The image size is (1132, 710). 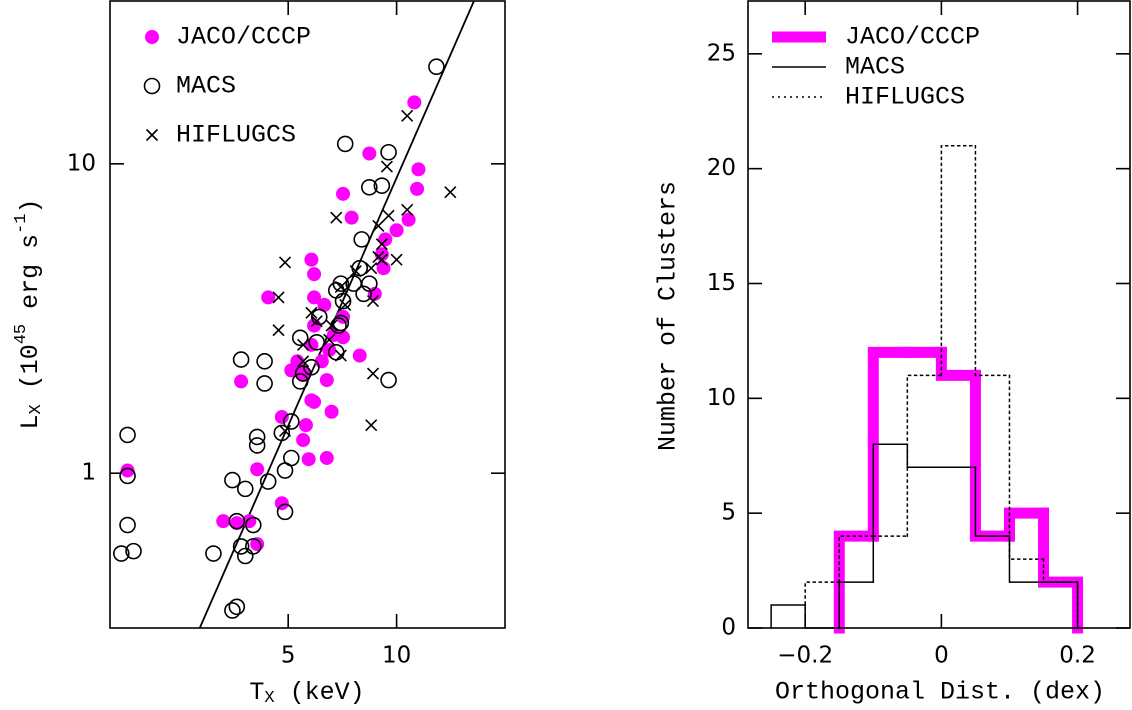 What do you see at coordinates (396, 656) in the screenshot?
I see `x-tick-label: 10` at bounding box center [396, 656].